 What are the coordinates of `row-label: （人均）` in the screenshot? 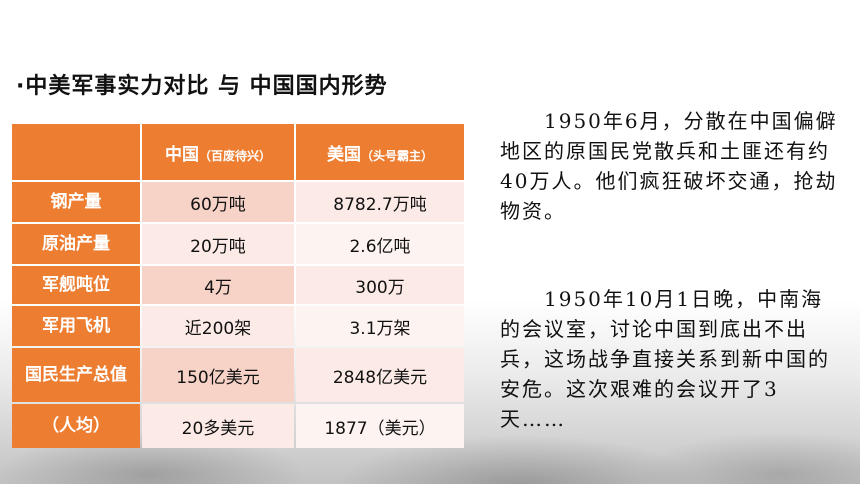 It's located at (76, 426).